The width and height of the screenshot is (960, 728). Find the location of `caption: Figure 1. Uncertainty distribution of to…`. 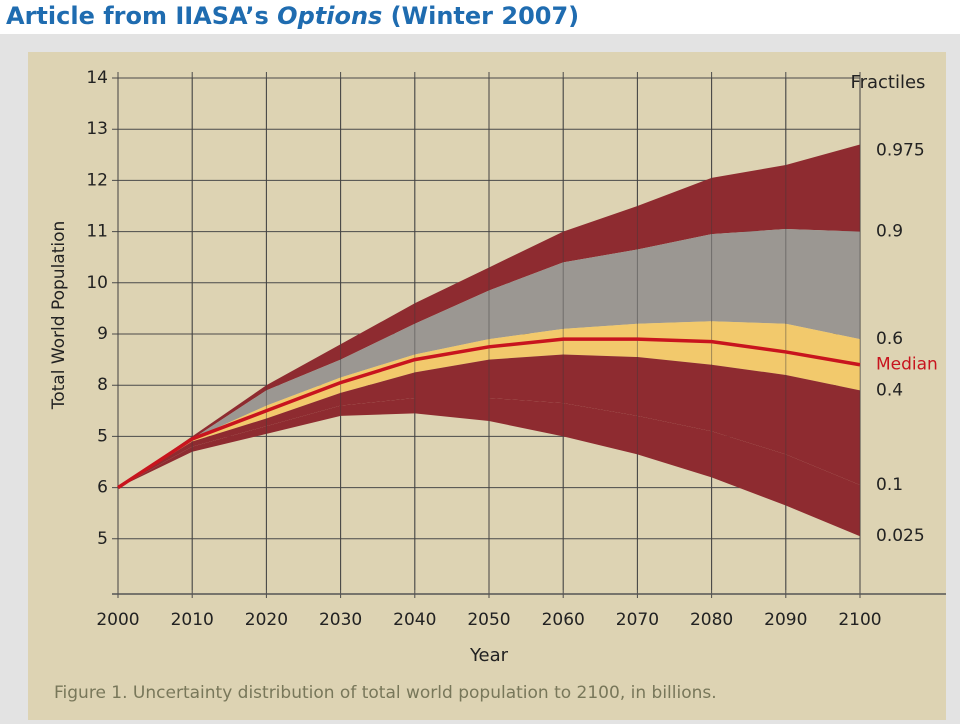

caption: Figure 1. Uncertainty distribution of to… is located at coordinates (385, 693).